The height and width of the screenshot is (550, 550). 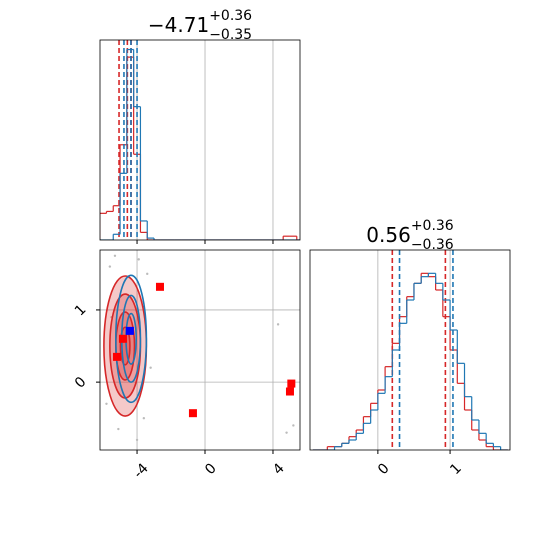 What do you see at coordinates (178, 25) in the screenshot?
I see `panel-title: −4.71` at bounding box center [178, 25].